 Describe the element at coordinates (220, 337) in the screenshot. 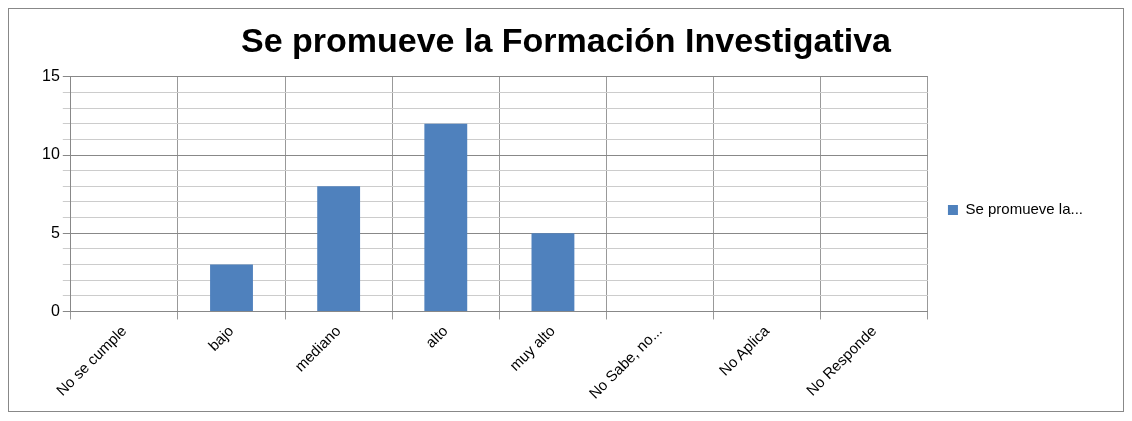

I see `x-tick-label: bajo` at that location.